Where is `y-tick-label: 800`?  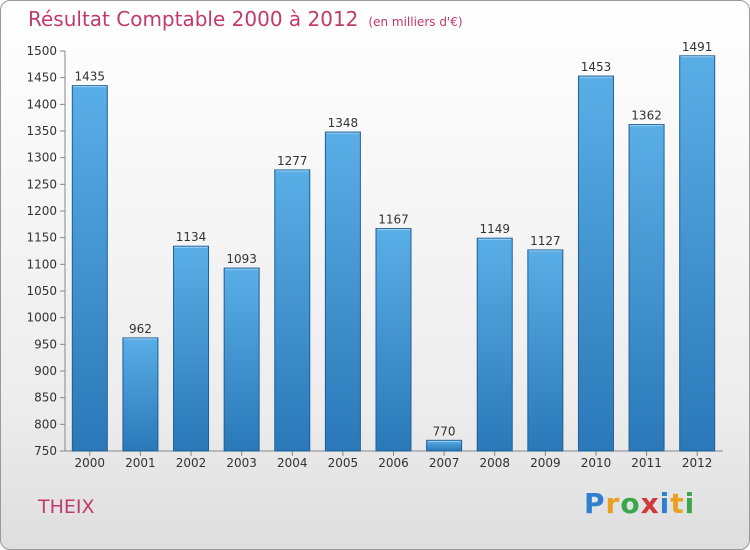
y-tick-label: 800 is located at coordinates (45, 424).